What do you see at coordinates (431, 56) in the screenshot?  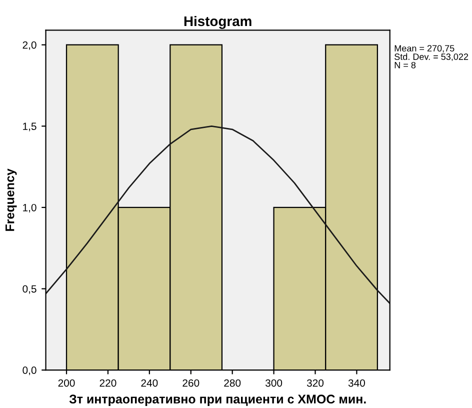 I see `text: Mean = 270,75 Std. Dev. = 53,022 N = 8` at bounding box center [431, 56].